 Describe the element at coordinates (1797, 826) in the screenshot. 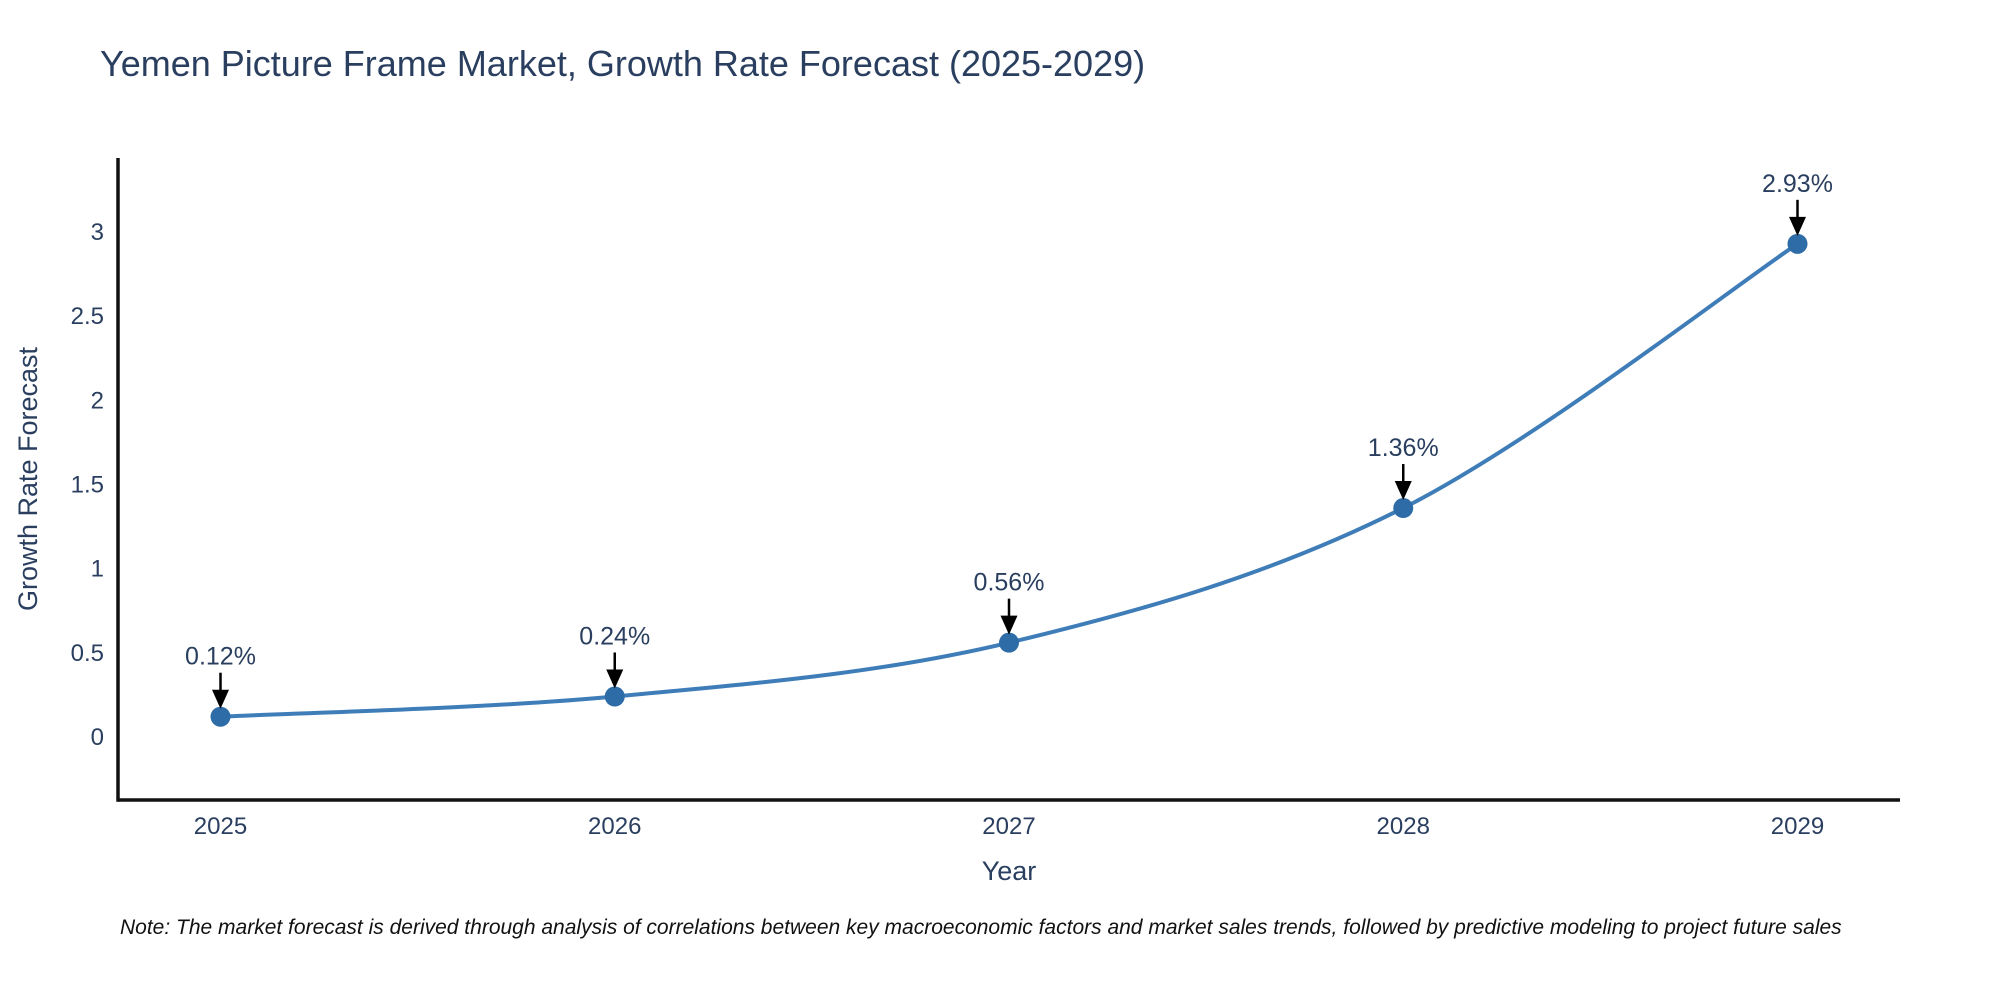

I see `x-tick-label: 2029` at that location.